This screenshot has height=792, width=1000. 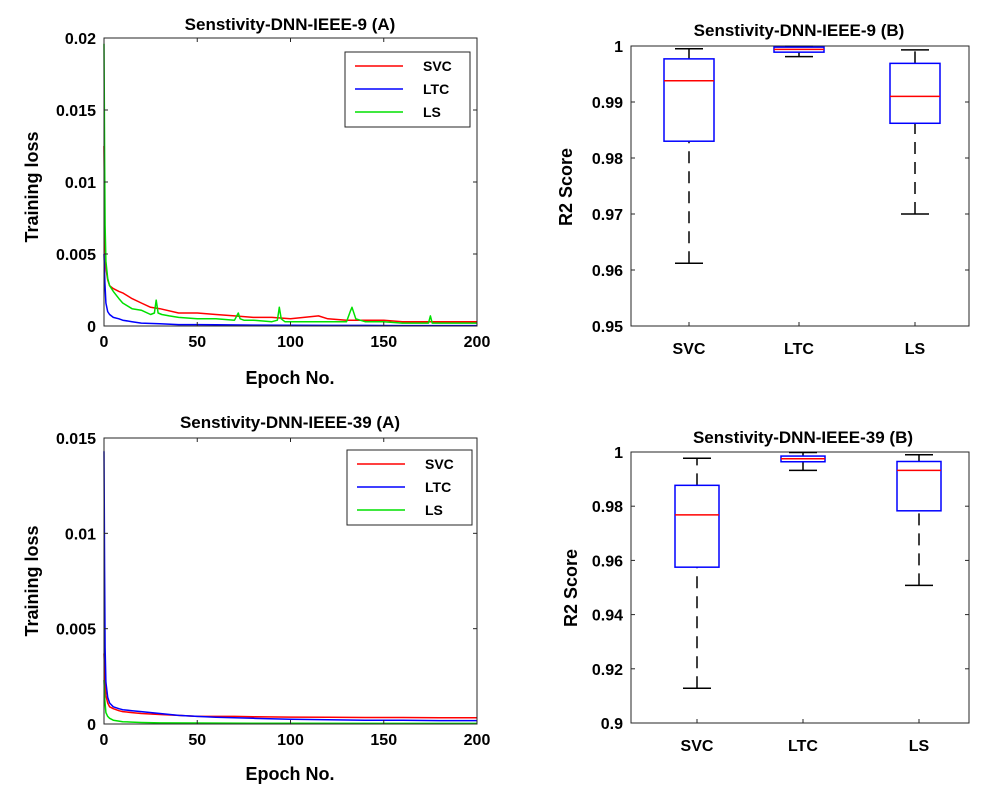 What do you see at coordinates (612, 724) in the screenshot?
I see `y-tick-label: 0.9` at bounding box center [612, 724].